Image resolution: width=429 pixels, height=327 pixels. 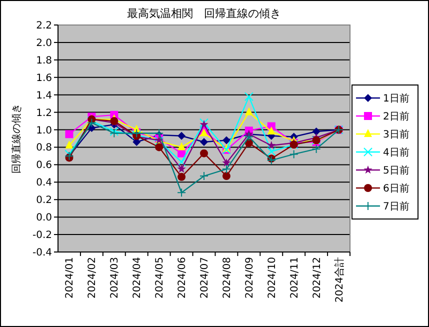 What do you see at coordinates (44, 60) in the screenshot?
I see `y-tick-label: 1.8` at bounding box center [44, 60].